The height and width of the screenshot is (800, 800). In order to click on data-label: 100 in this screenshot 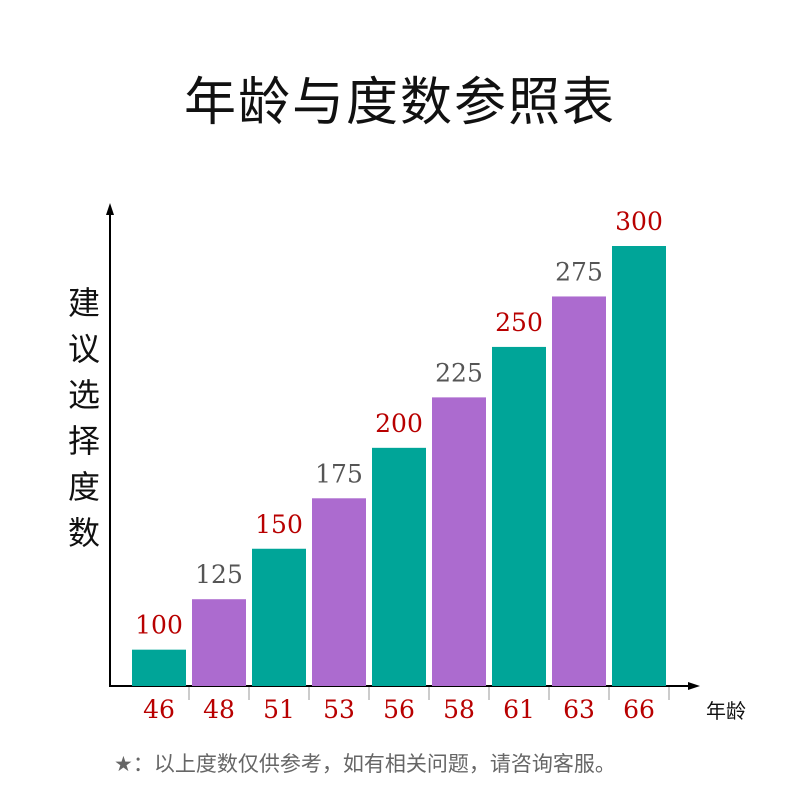, I will do `click(159, 625)`.